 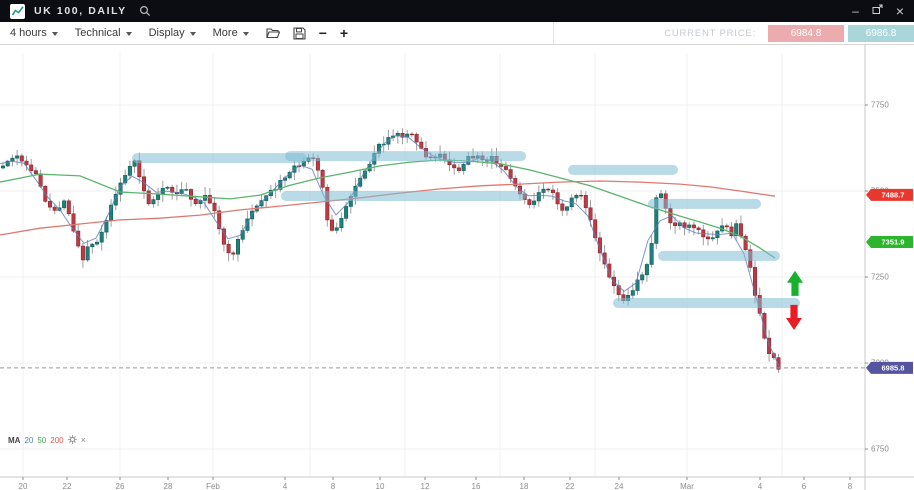 What do you see at coordinates (80, 11) in the screenshot?
I see `instrument-title: UK 100, DAILY` at bounding box center [80, 11].